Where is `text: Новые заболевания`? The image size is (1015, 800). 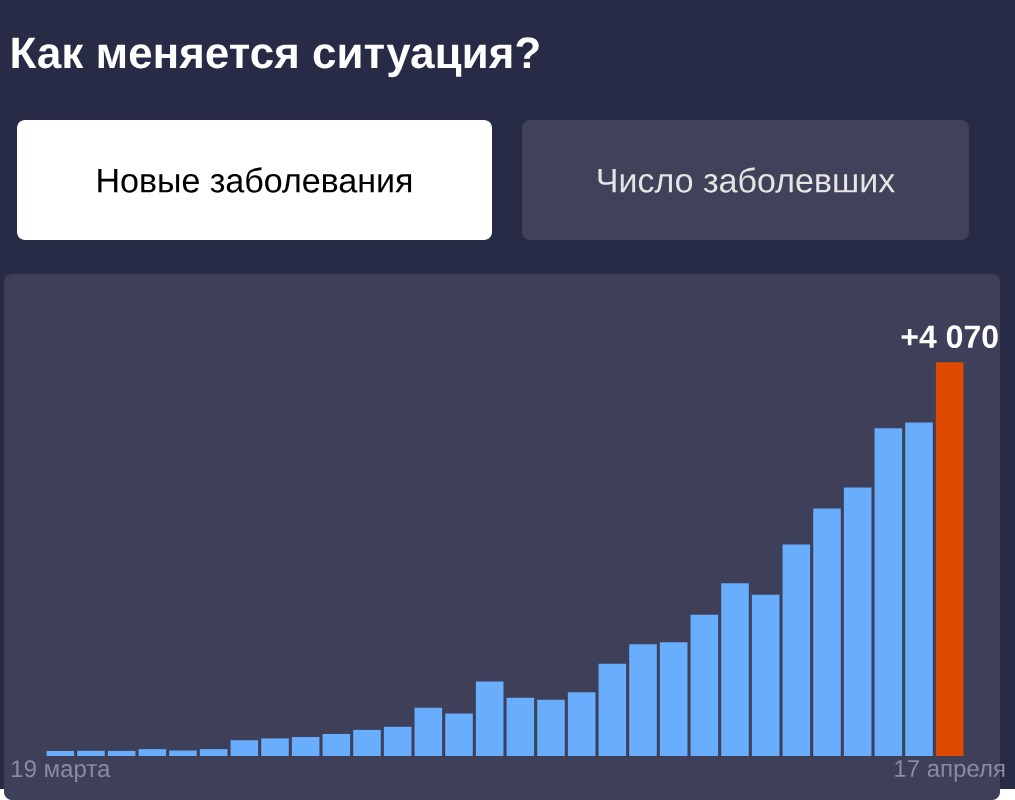
text: Новые заболевания is located at coordinates (255, 180).